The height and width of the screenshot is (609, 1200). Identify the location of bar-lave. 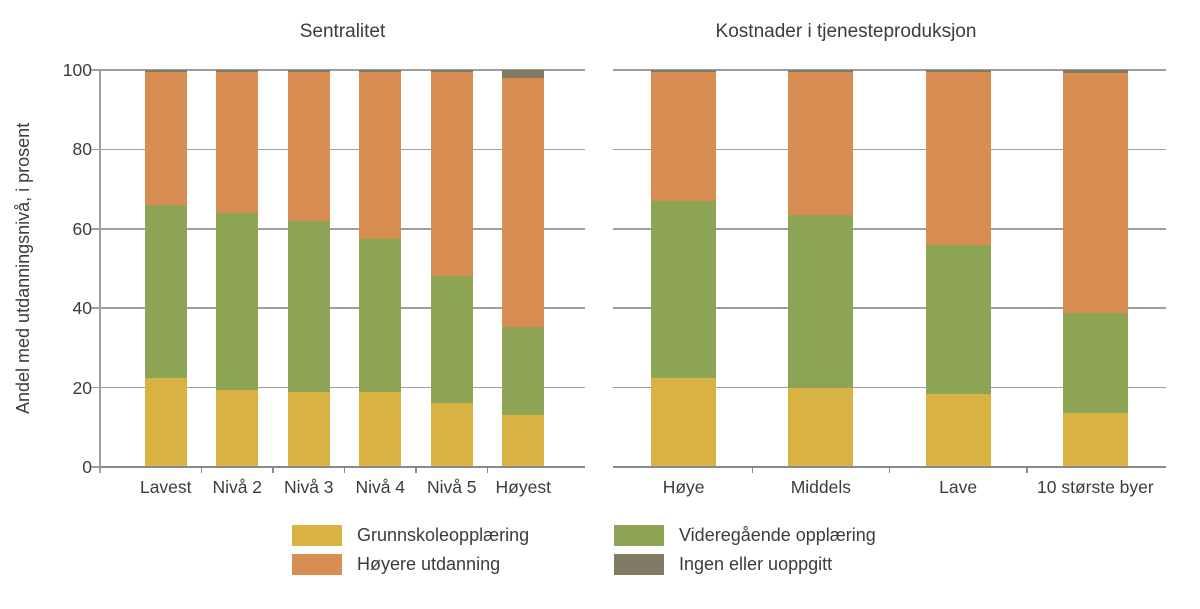
(958, 268).